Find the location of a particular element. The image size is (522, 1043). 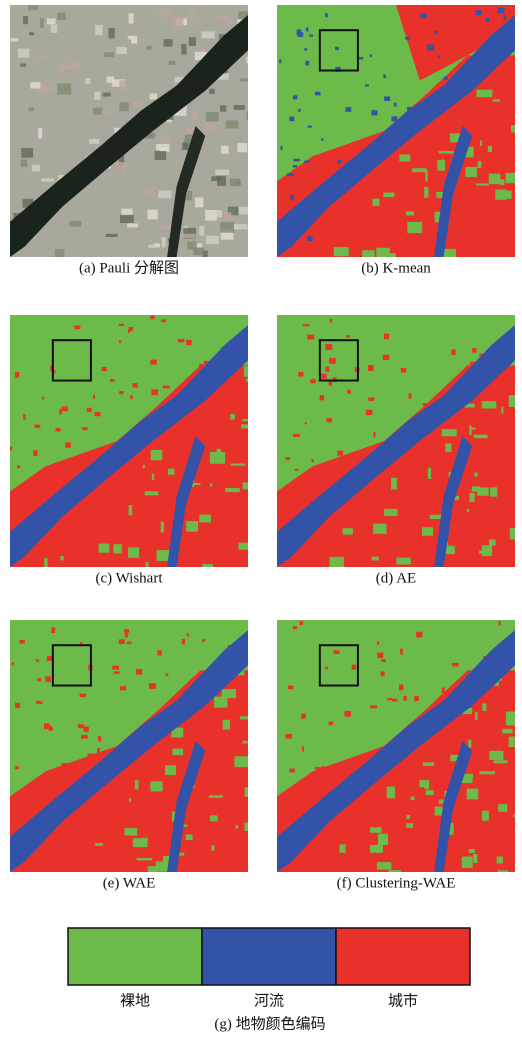

panel is located at coordinates (396, 746).